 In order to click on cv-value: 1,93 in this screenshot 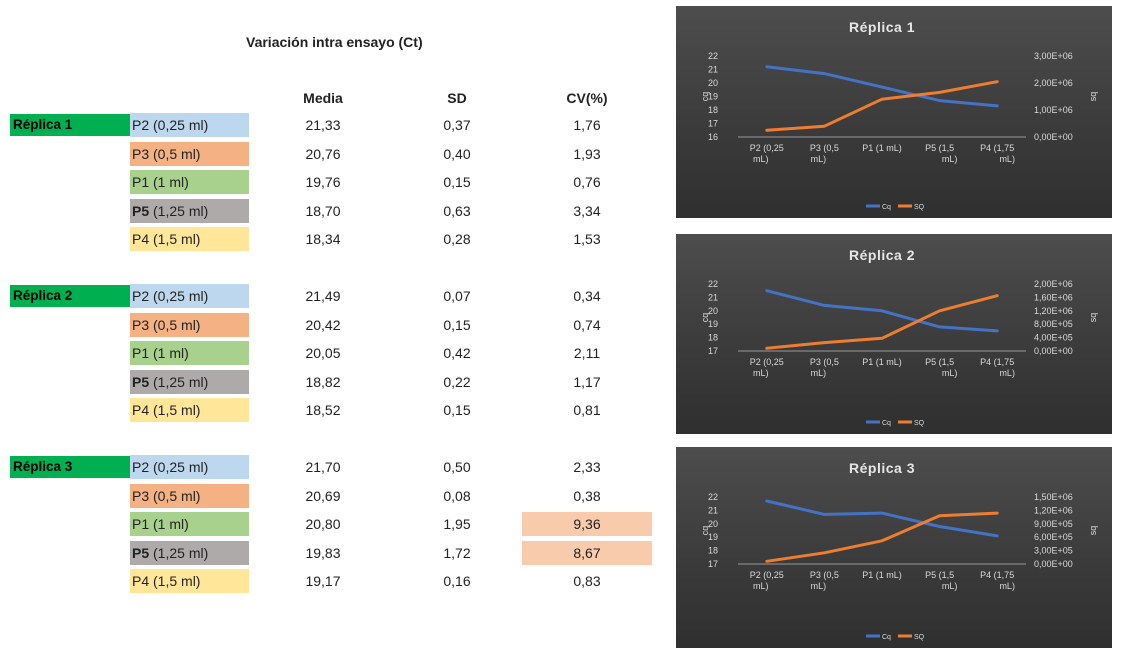, I will do `click(587, 153)`.